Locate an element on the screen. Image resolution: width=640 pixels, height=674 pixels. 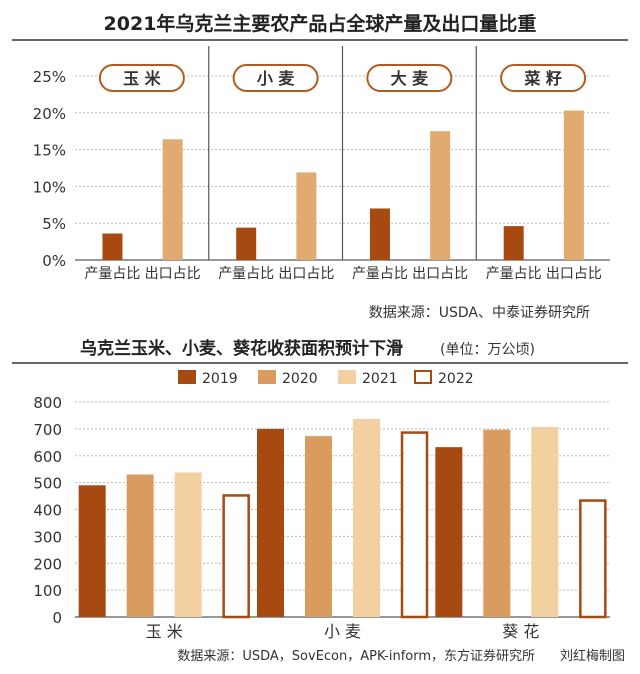
credit-note: 刘红梅制图 is located at coordinates (592, 656).